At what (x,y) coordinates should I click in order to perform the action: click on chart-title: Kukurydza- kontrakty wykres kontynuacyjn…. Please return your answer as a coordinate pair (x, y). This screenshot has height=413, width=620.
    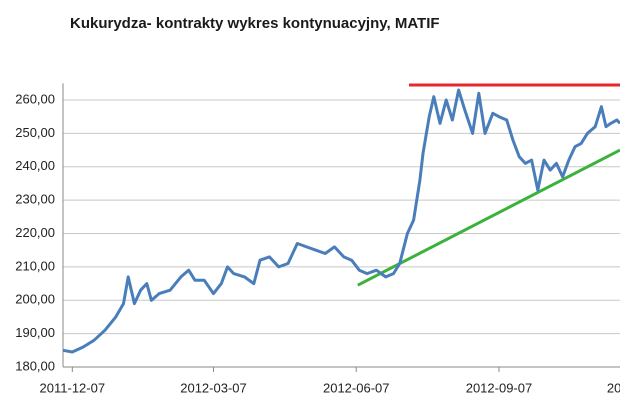
    Looking at the image, I should click on (255, 23).